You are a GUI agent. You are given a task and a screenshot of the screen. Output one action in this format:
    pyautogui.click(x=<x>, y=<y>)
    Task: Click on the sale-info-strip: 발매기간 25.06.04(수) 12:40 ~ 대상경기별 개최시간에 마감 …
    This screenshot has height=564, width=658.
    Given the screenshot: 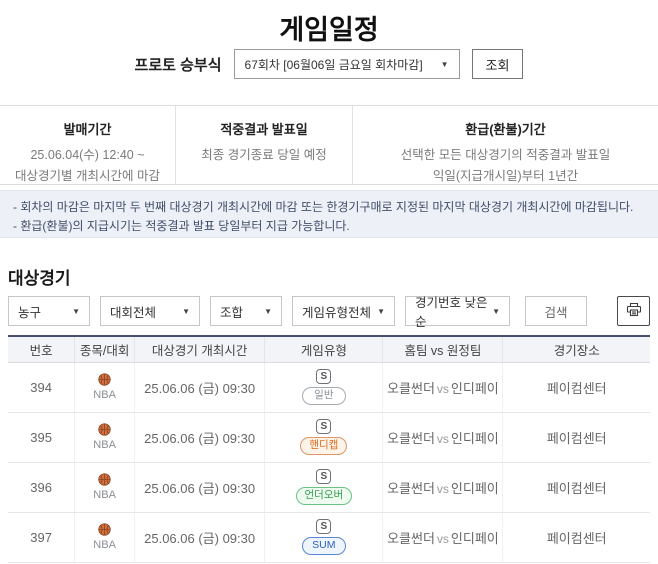 What is the action you would take?
    pyautogui.click(x=329, y=145)
    